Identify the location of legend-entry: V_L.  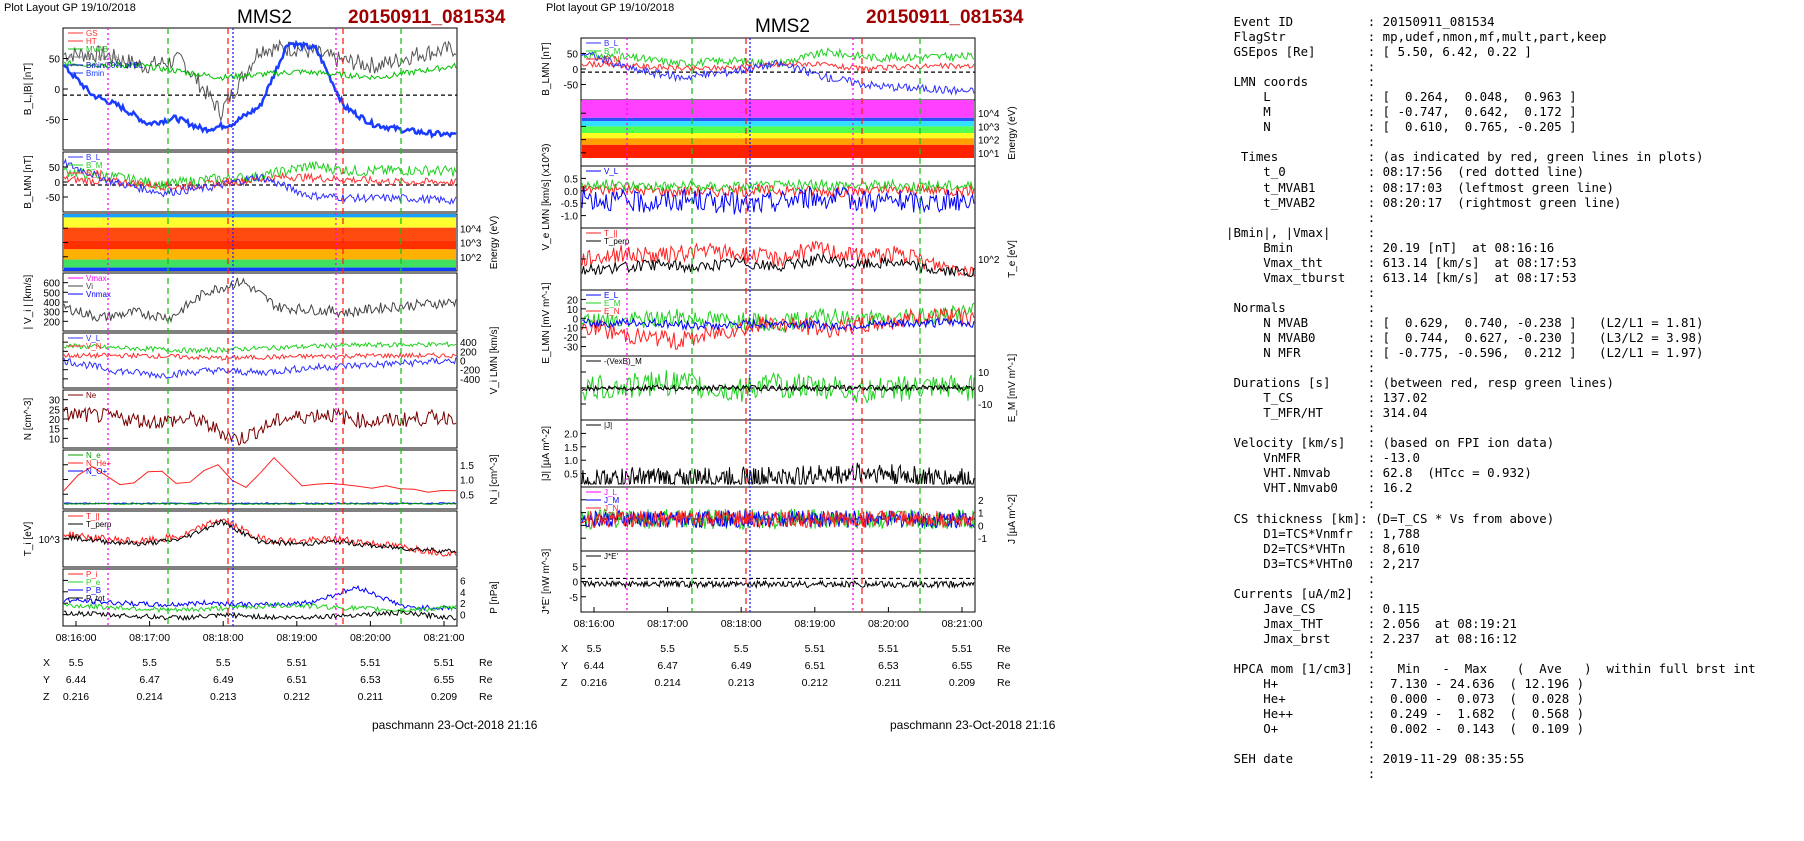
(611, 171).